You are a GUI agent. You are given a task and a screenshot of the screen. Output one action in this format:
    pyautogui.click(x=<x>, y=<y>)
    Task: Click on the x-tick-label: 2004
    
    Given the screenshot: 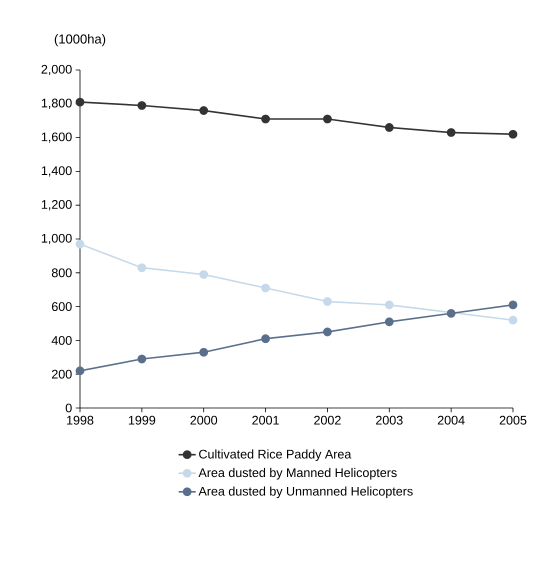 What is the action you would take?
    pyautogui.click(x=451, y=420)
    